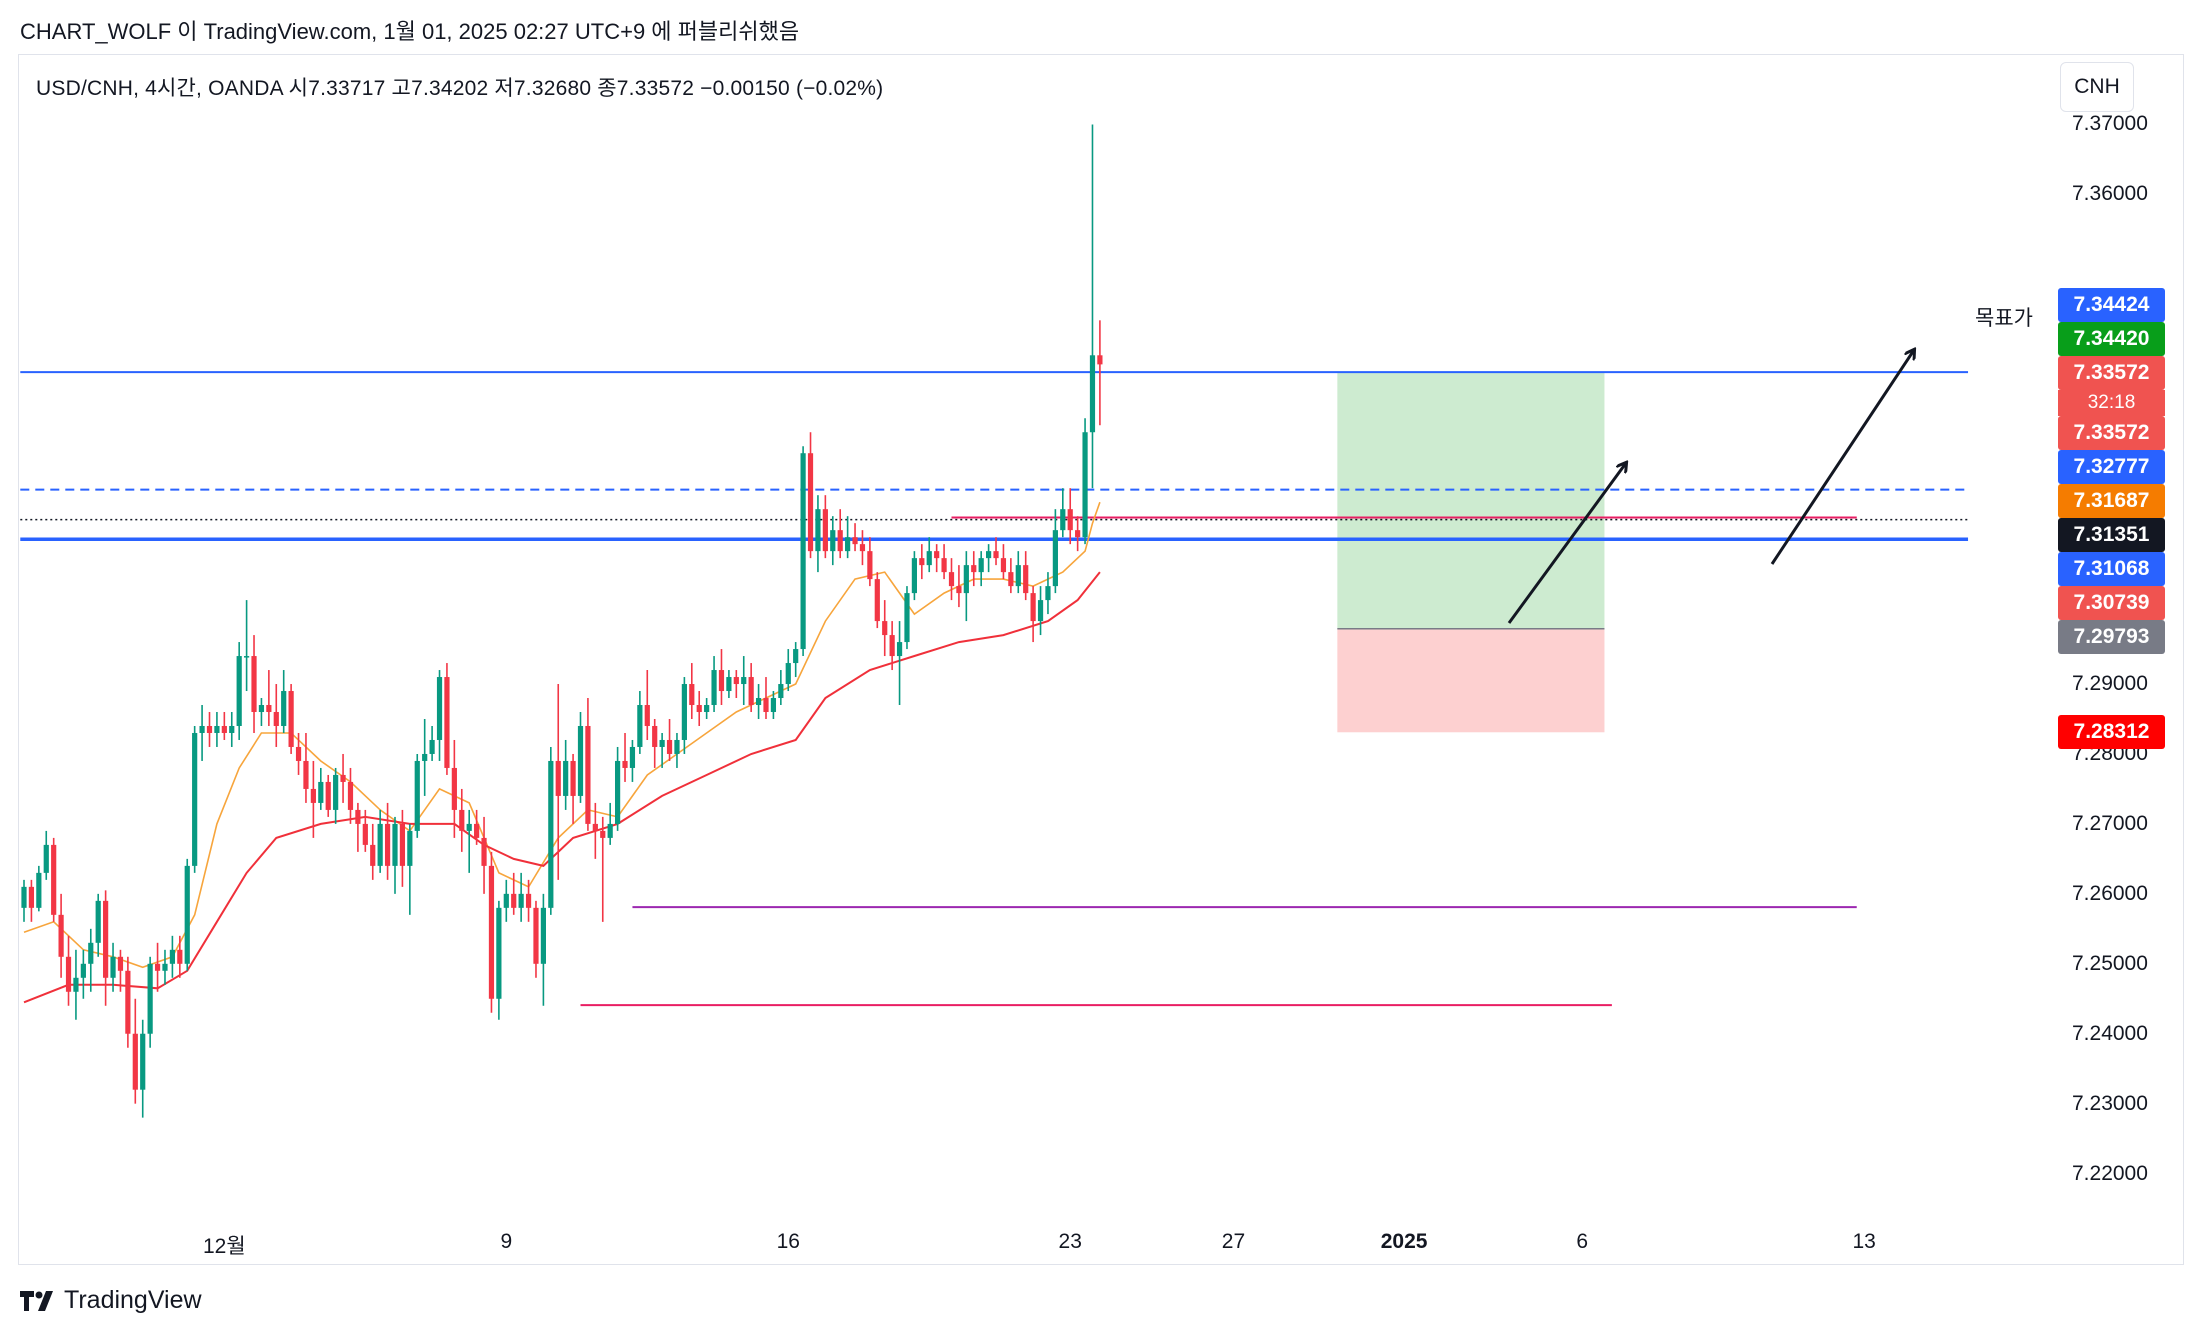 This screenshot has height=1338, width=2202. I want to click on currency-button: CNH, so click(2097, 87).